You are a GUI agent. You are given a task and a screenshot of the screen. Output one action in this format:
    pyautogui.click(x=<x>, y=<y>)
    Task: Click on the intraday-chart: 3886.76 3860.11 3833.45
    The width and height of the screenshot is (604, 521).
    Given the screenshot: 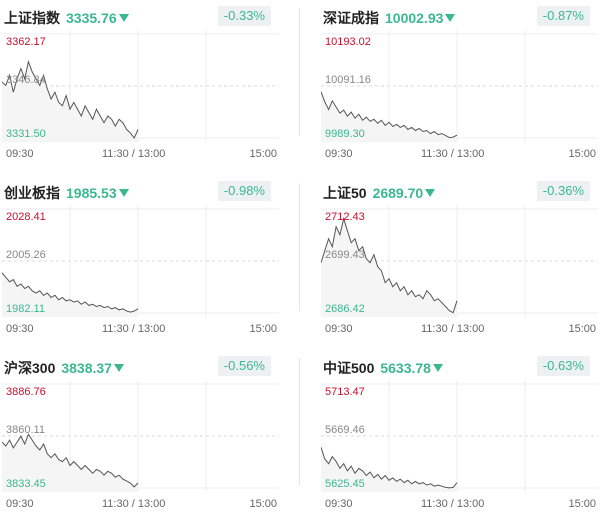 What is the action you would take?
    pyautogui.click(x=140, y=436)
    